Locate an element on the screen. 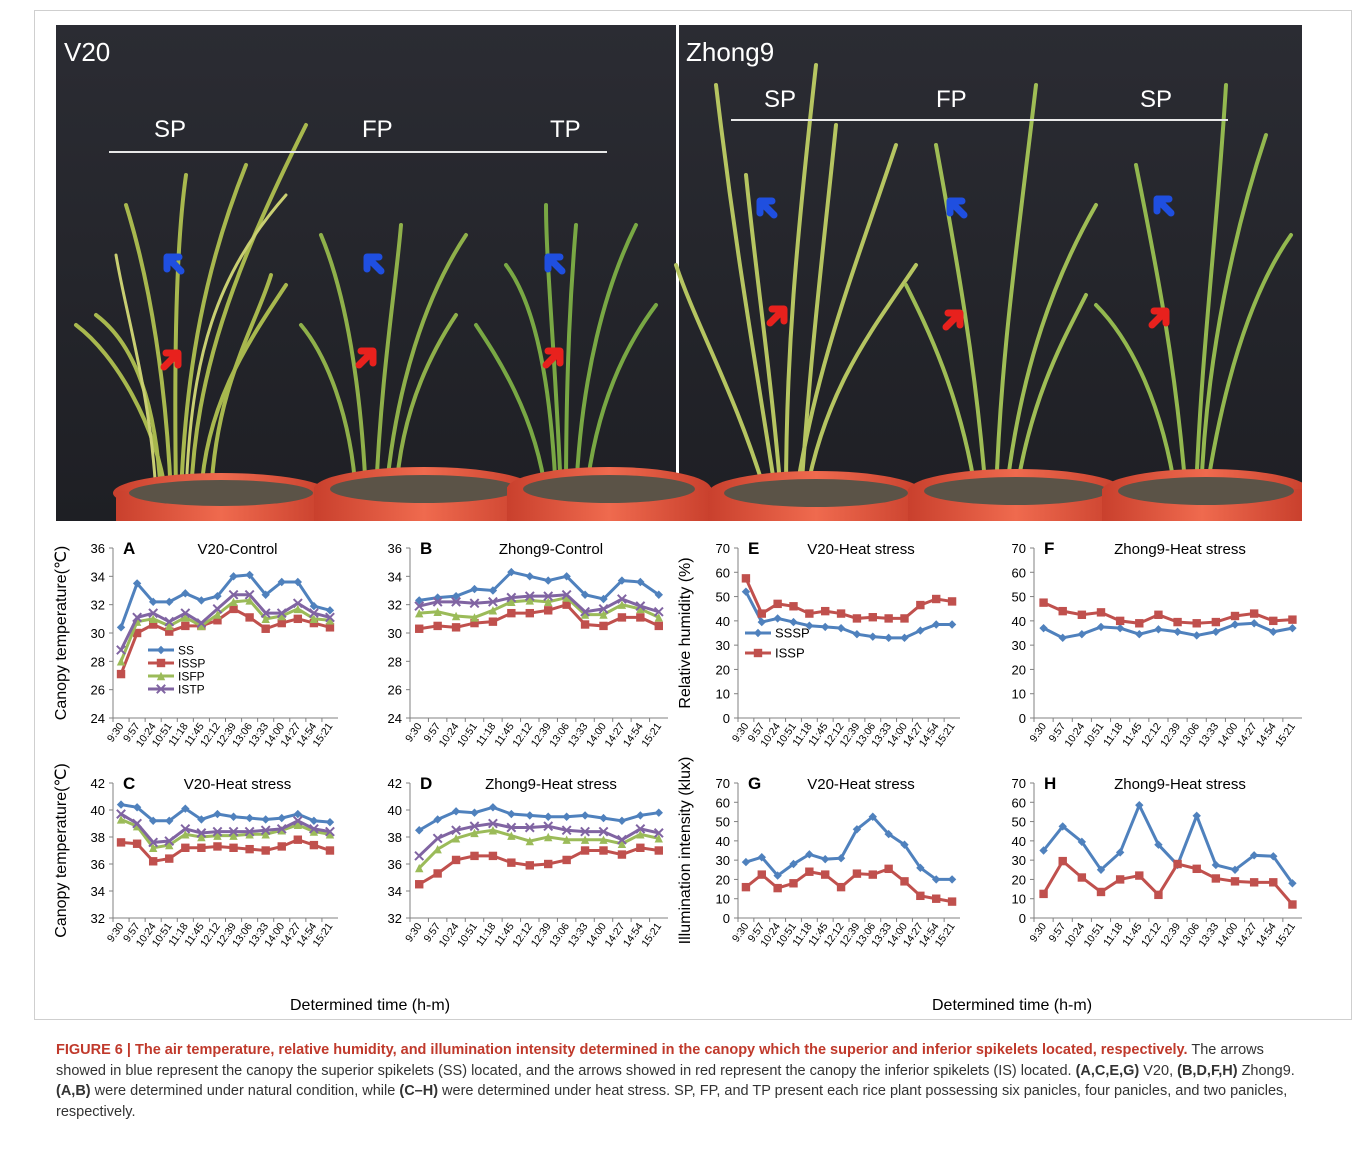 Image resolution: width=1355 pixels, height=1161 pixels. left-panel-title: V20 is located at coordinates (87, 52).